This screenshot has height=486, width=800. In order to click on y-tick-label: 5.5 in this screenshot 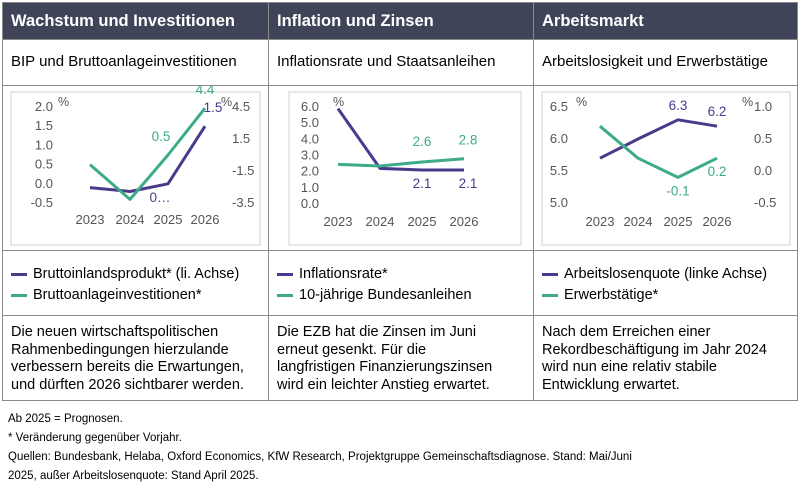, I will do `click(559, 170)`.